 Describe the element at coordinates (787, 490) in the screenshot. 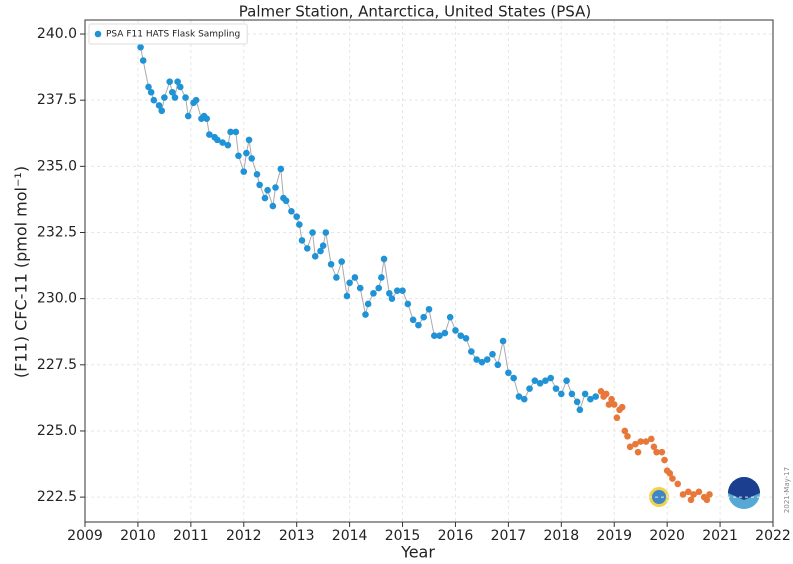

I see `date-stamp: 2021-May-17` at that location.